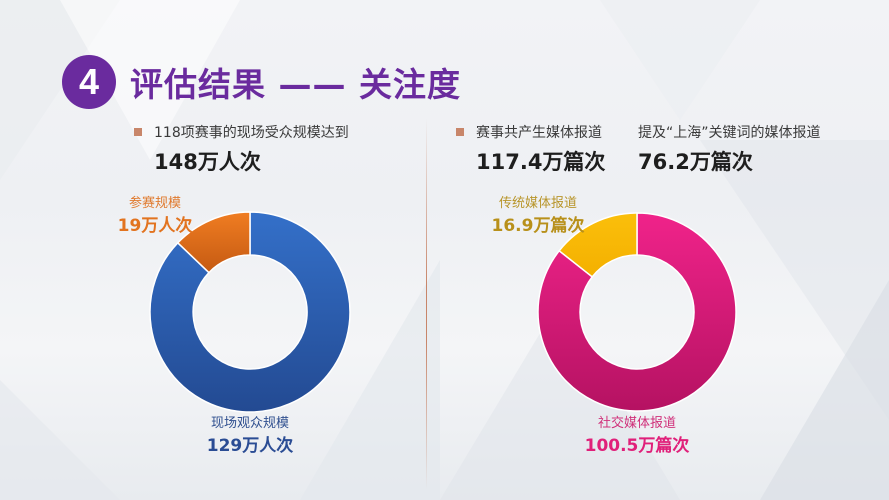  Describe the element at coordinates (426, 304) in the screenshot. I see `panel-divider` at that location.